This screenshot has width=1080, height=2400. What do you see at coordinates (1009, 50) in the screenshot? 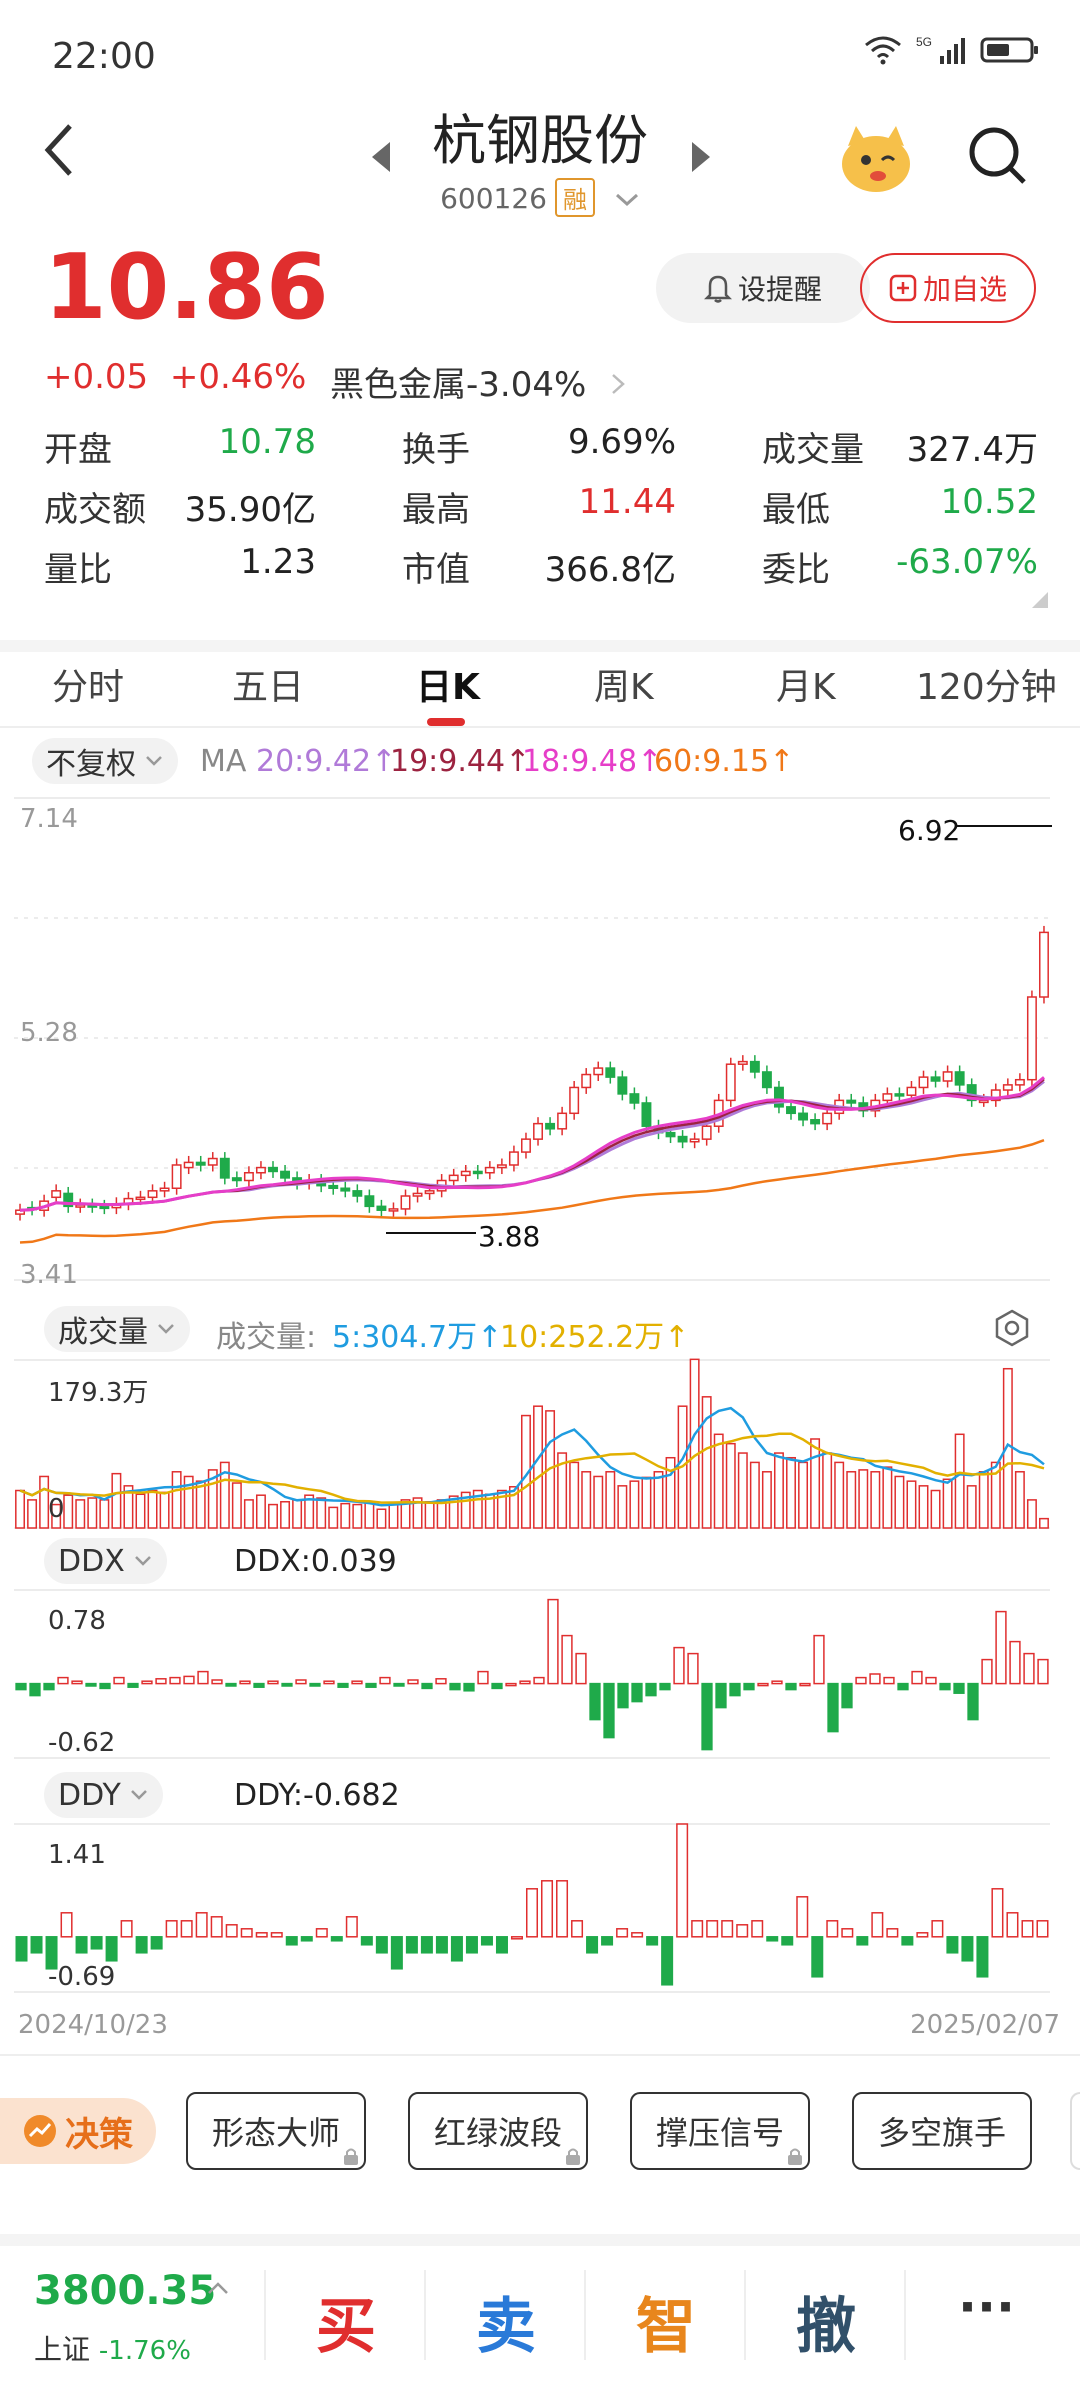
I see `battery-icon` at bounding box center [1009, 50].